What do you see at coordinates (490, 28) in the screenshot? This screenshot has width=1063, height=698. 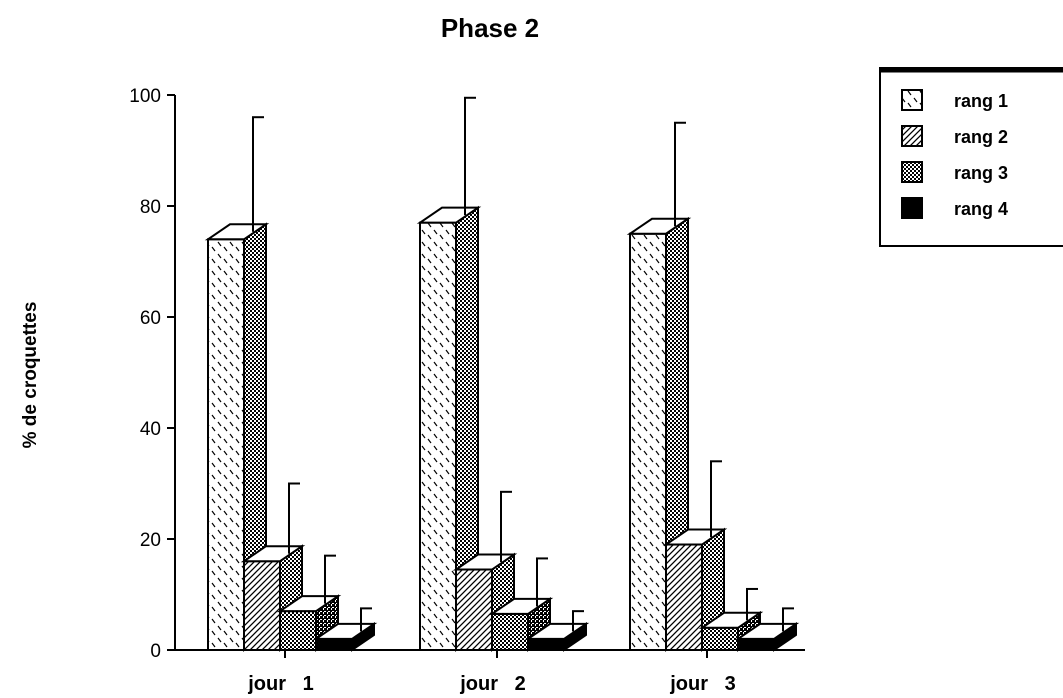 I see `chart-title: Phase 2` at bounding box center [490, 28].